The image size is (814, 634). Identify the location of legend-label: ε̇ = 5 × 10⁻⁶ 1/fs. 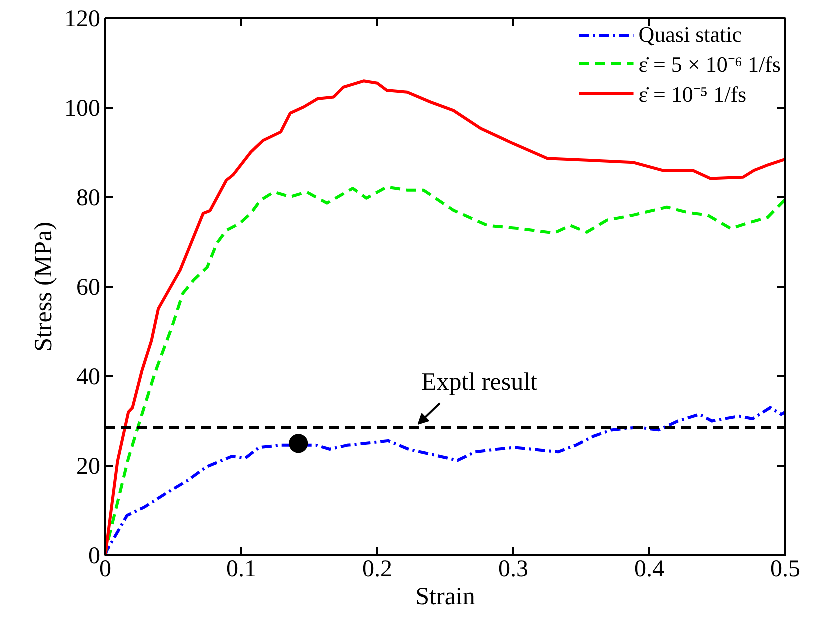
(709, 64).